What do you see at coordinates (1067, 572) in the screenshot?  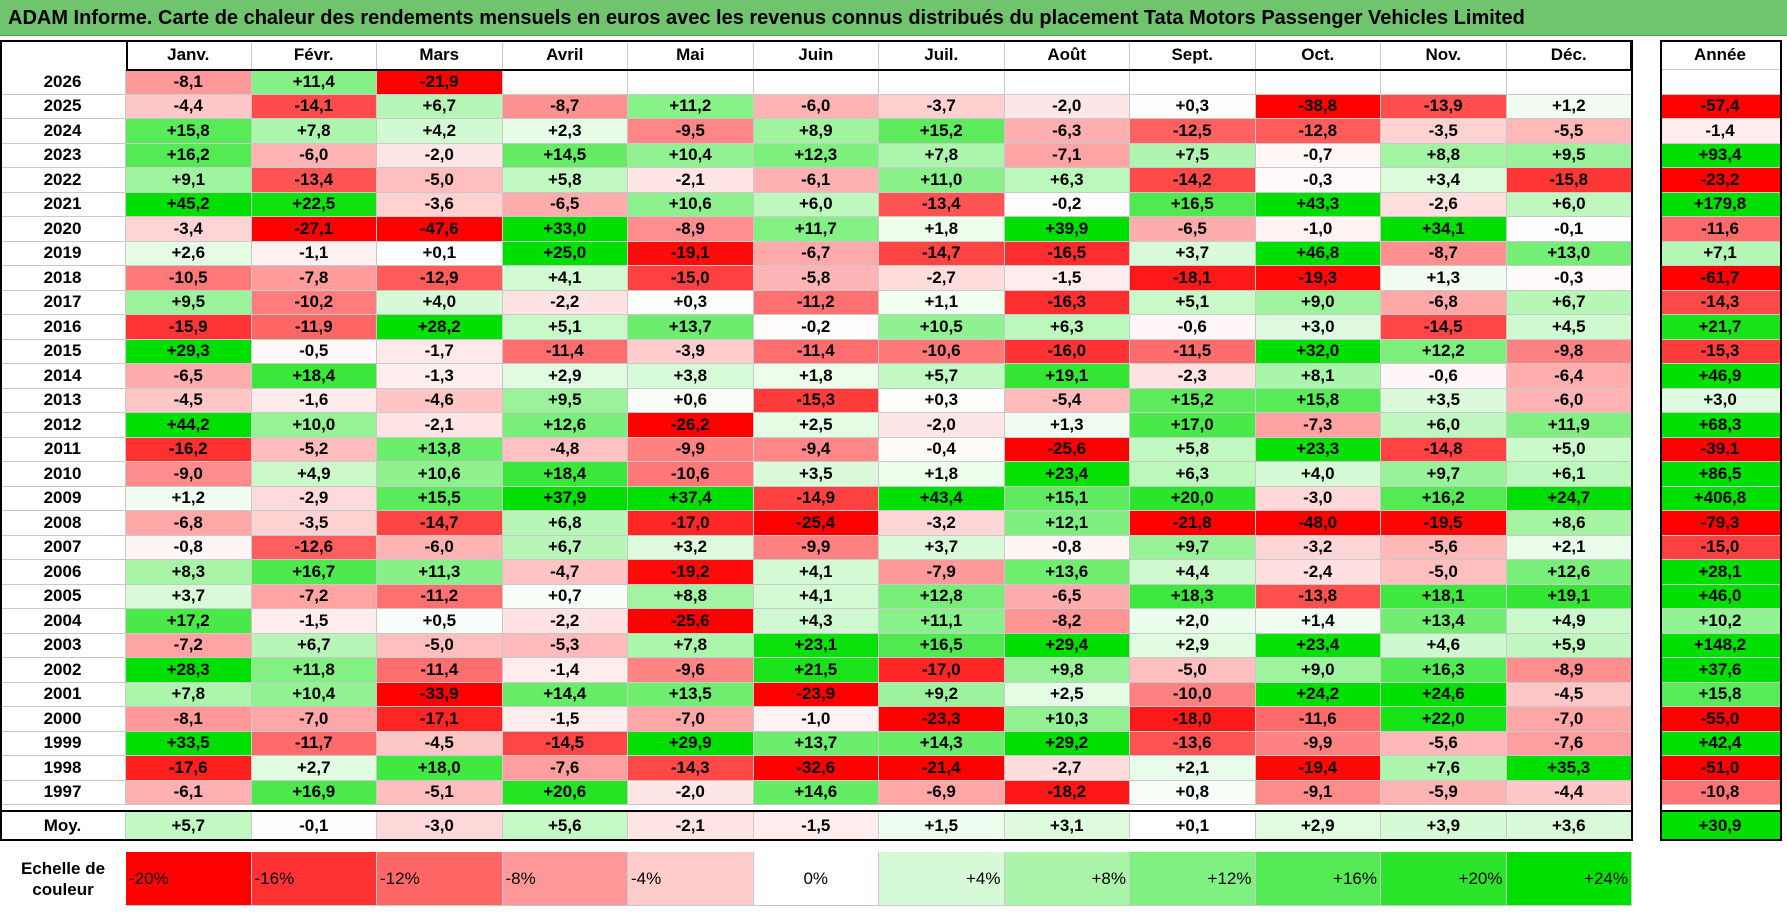 I see `heatmap-cell: +13,6` at bounding box center [1067, 572].